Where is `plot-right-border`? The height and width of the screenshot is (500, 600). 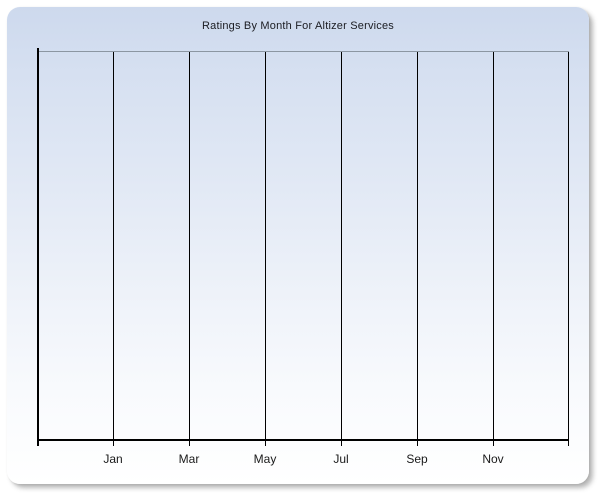 plot-right-border is located at coordinates (568, 249).